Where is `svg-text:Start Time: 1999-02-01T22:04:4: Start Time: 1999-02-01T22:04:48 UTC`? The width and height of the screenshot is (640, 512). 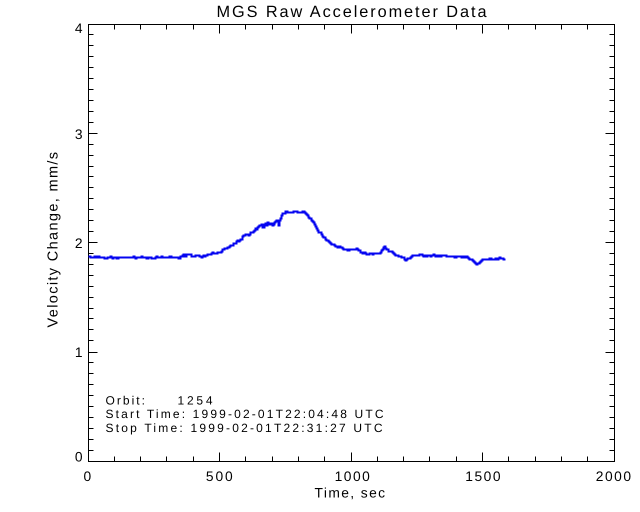
svg-text:Start Time: 1999-02-01T22:04:4: Start Time: 1999-02-01T22:04:48 UTC is located at coordinates (245, 414).